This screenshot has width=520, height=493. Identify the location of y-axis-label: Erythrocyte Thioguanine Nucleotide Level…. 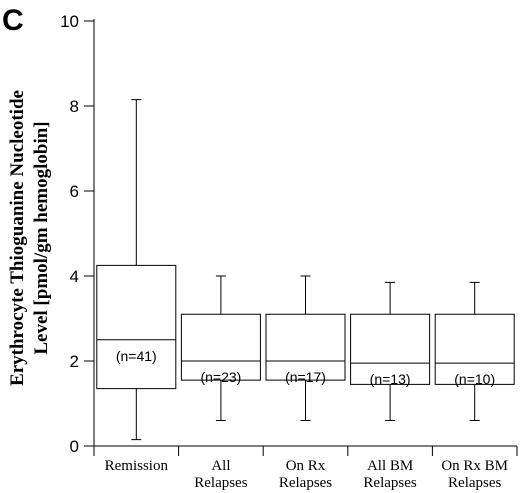
(29, 238).